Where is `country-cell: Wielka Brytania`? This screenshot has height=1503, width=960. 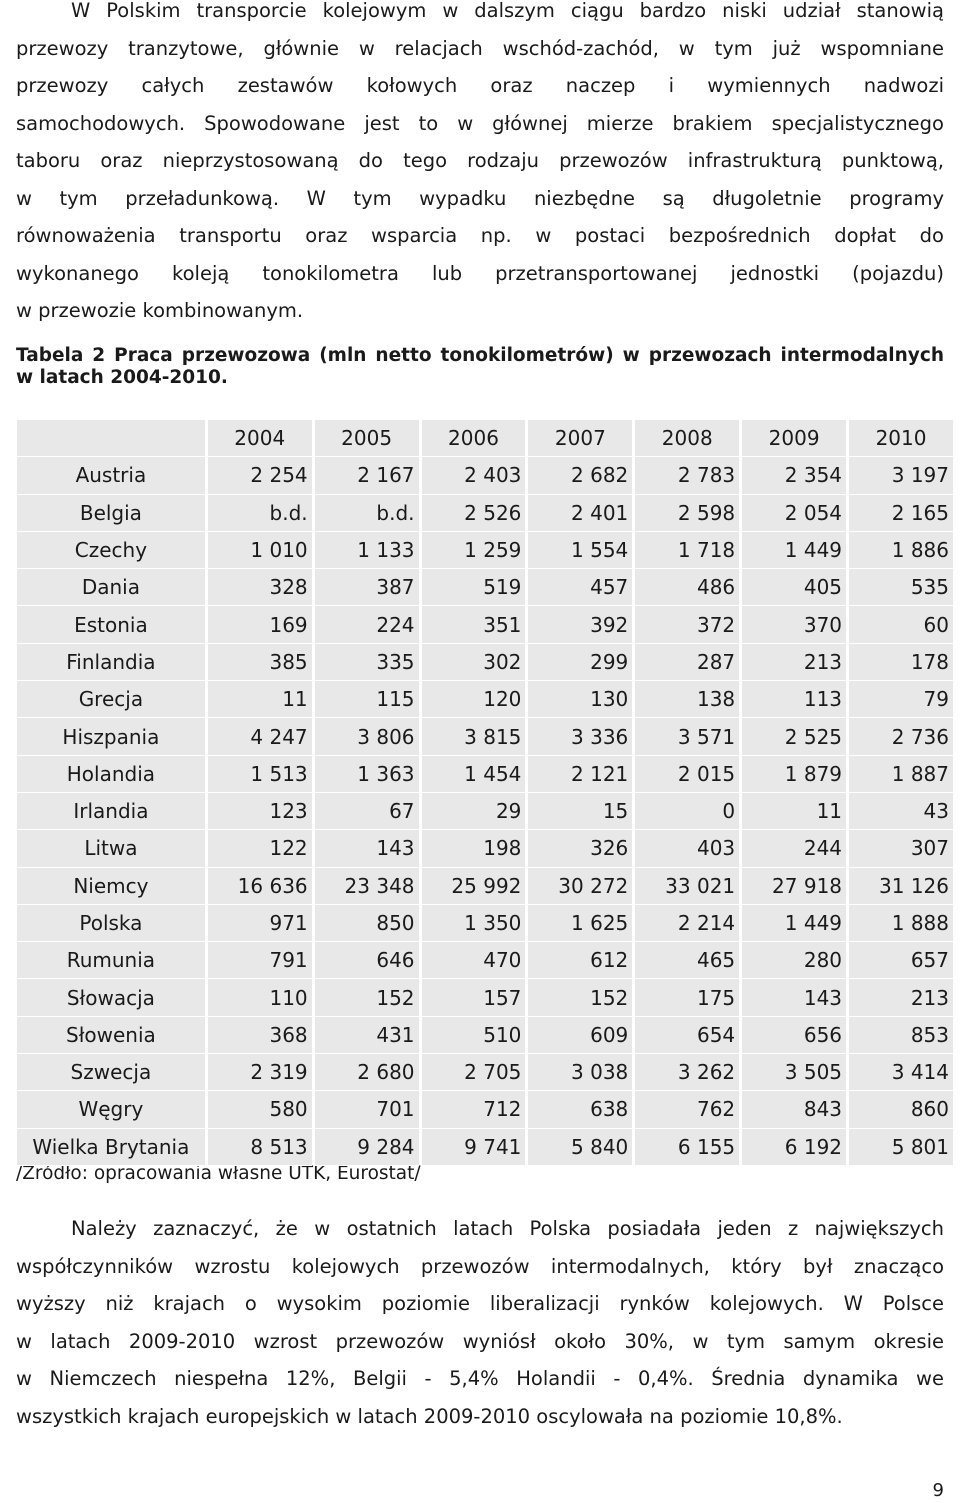 country-cell: Wielka Brytania is located at coordinates (111, 1147).